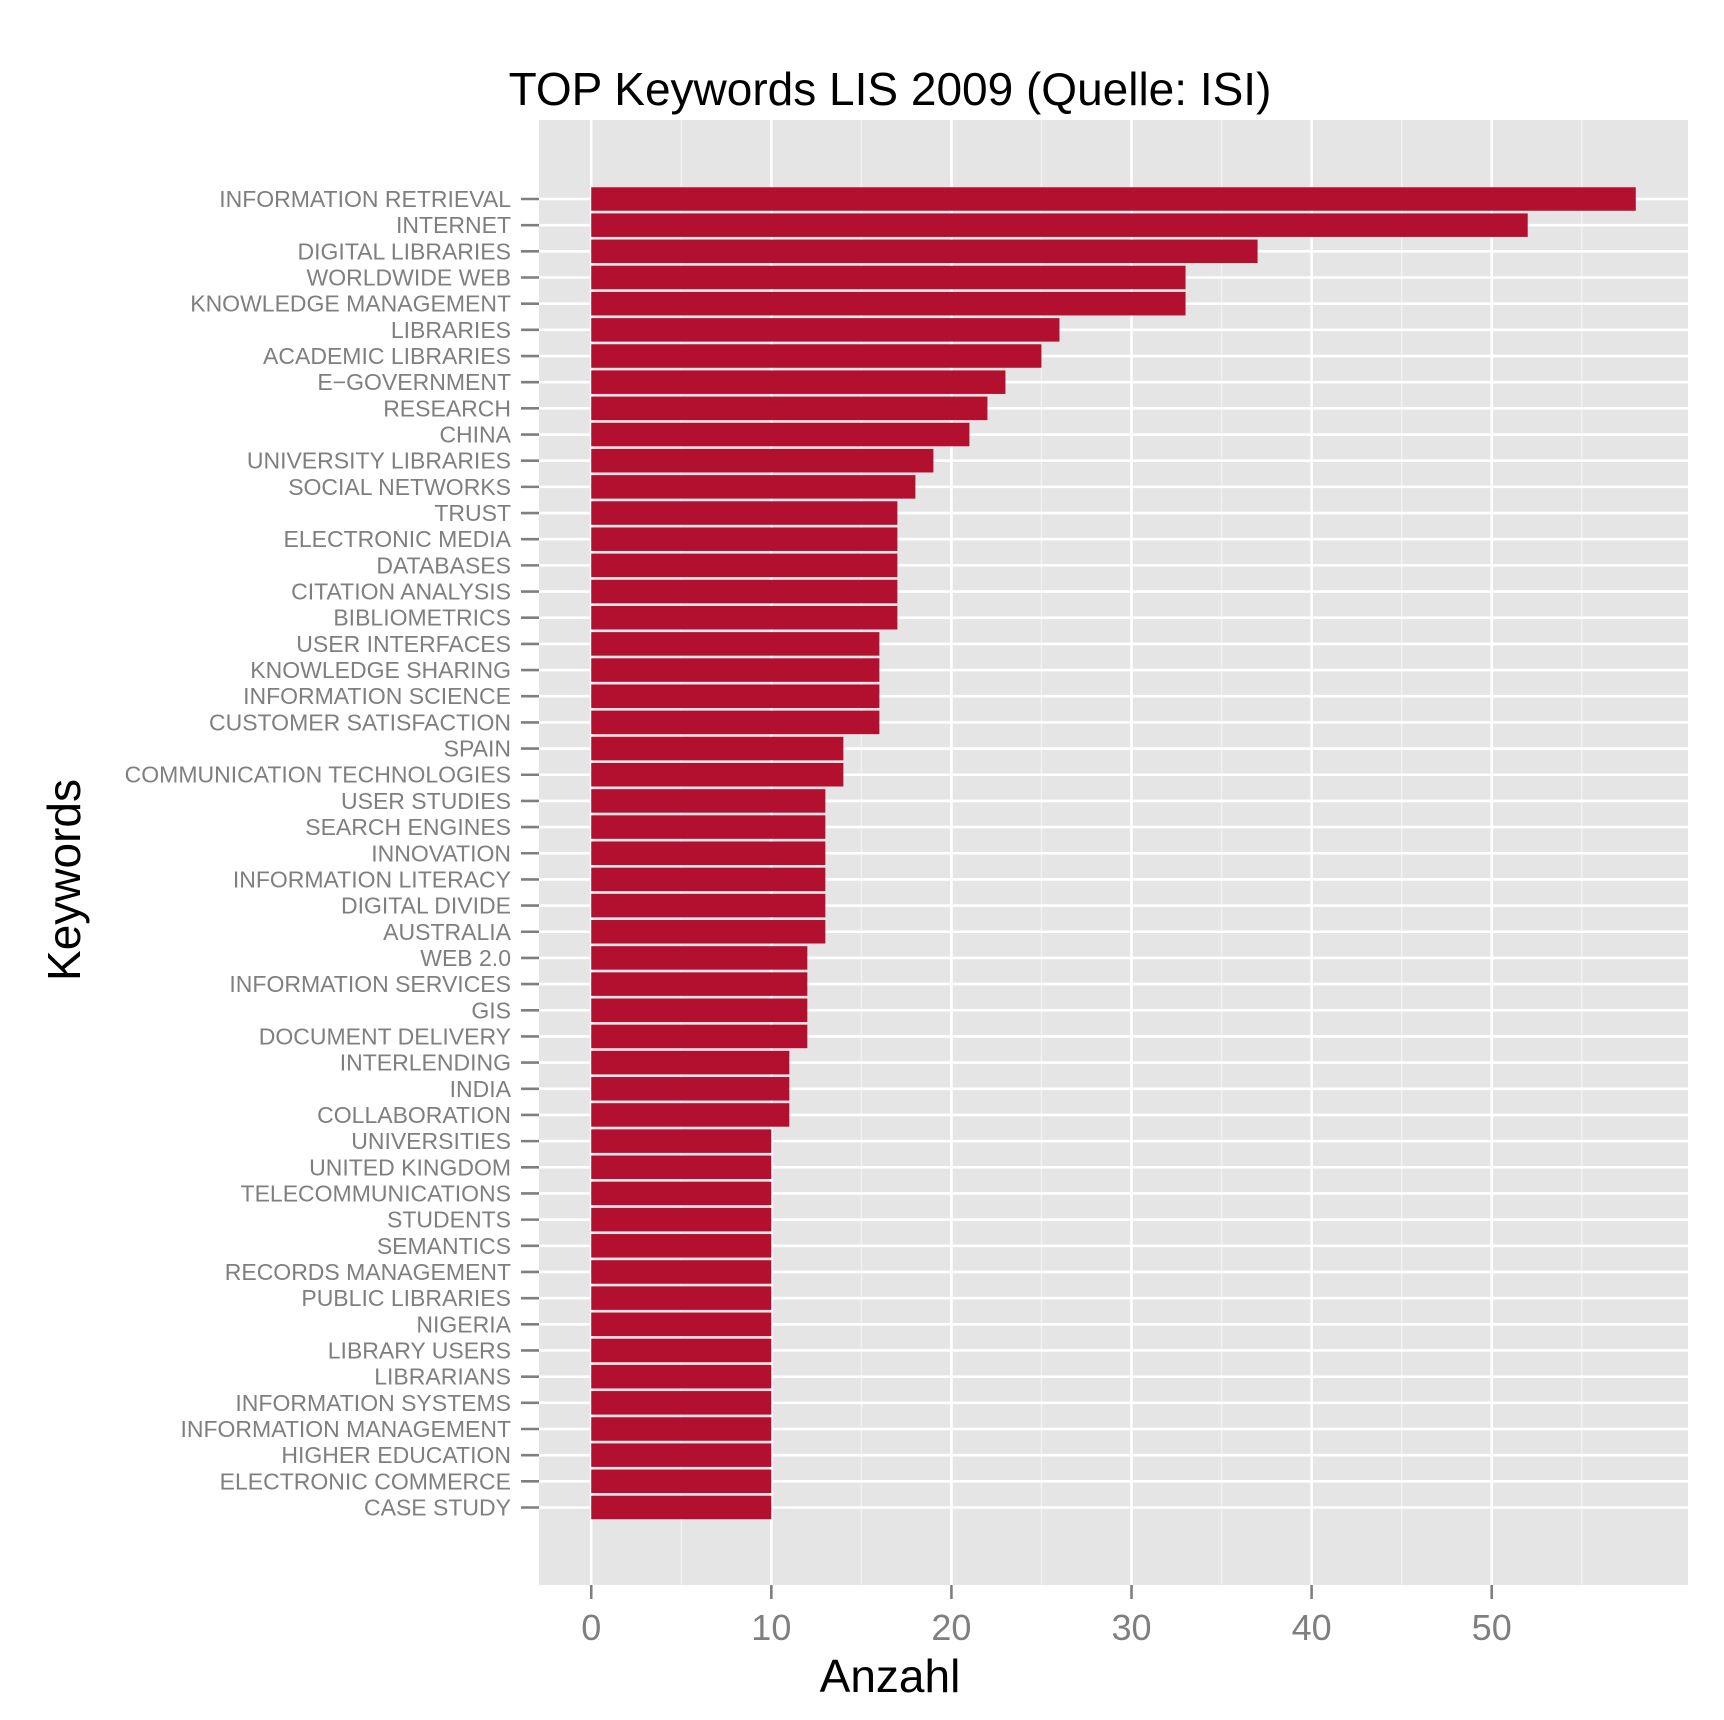 Image resolution: width=1724 pixels, height=1720 pixels. What do you see at coordinates (376, 1193) in the screenshot?
I see `y-tick-label: TELECOMMUNICATIONS` at bounding box center [376, 1193].